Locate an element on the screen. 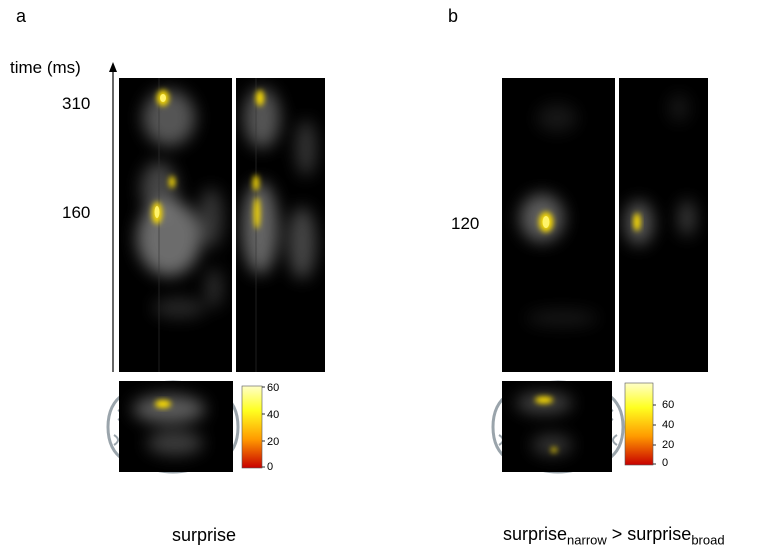 This screenshot has width=758, height=548. time-tick-160: 160 is located at coordinates (76, 212).